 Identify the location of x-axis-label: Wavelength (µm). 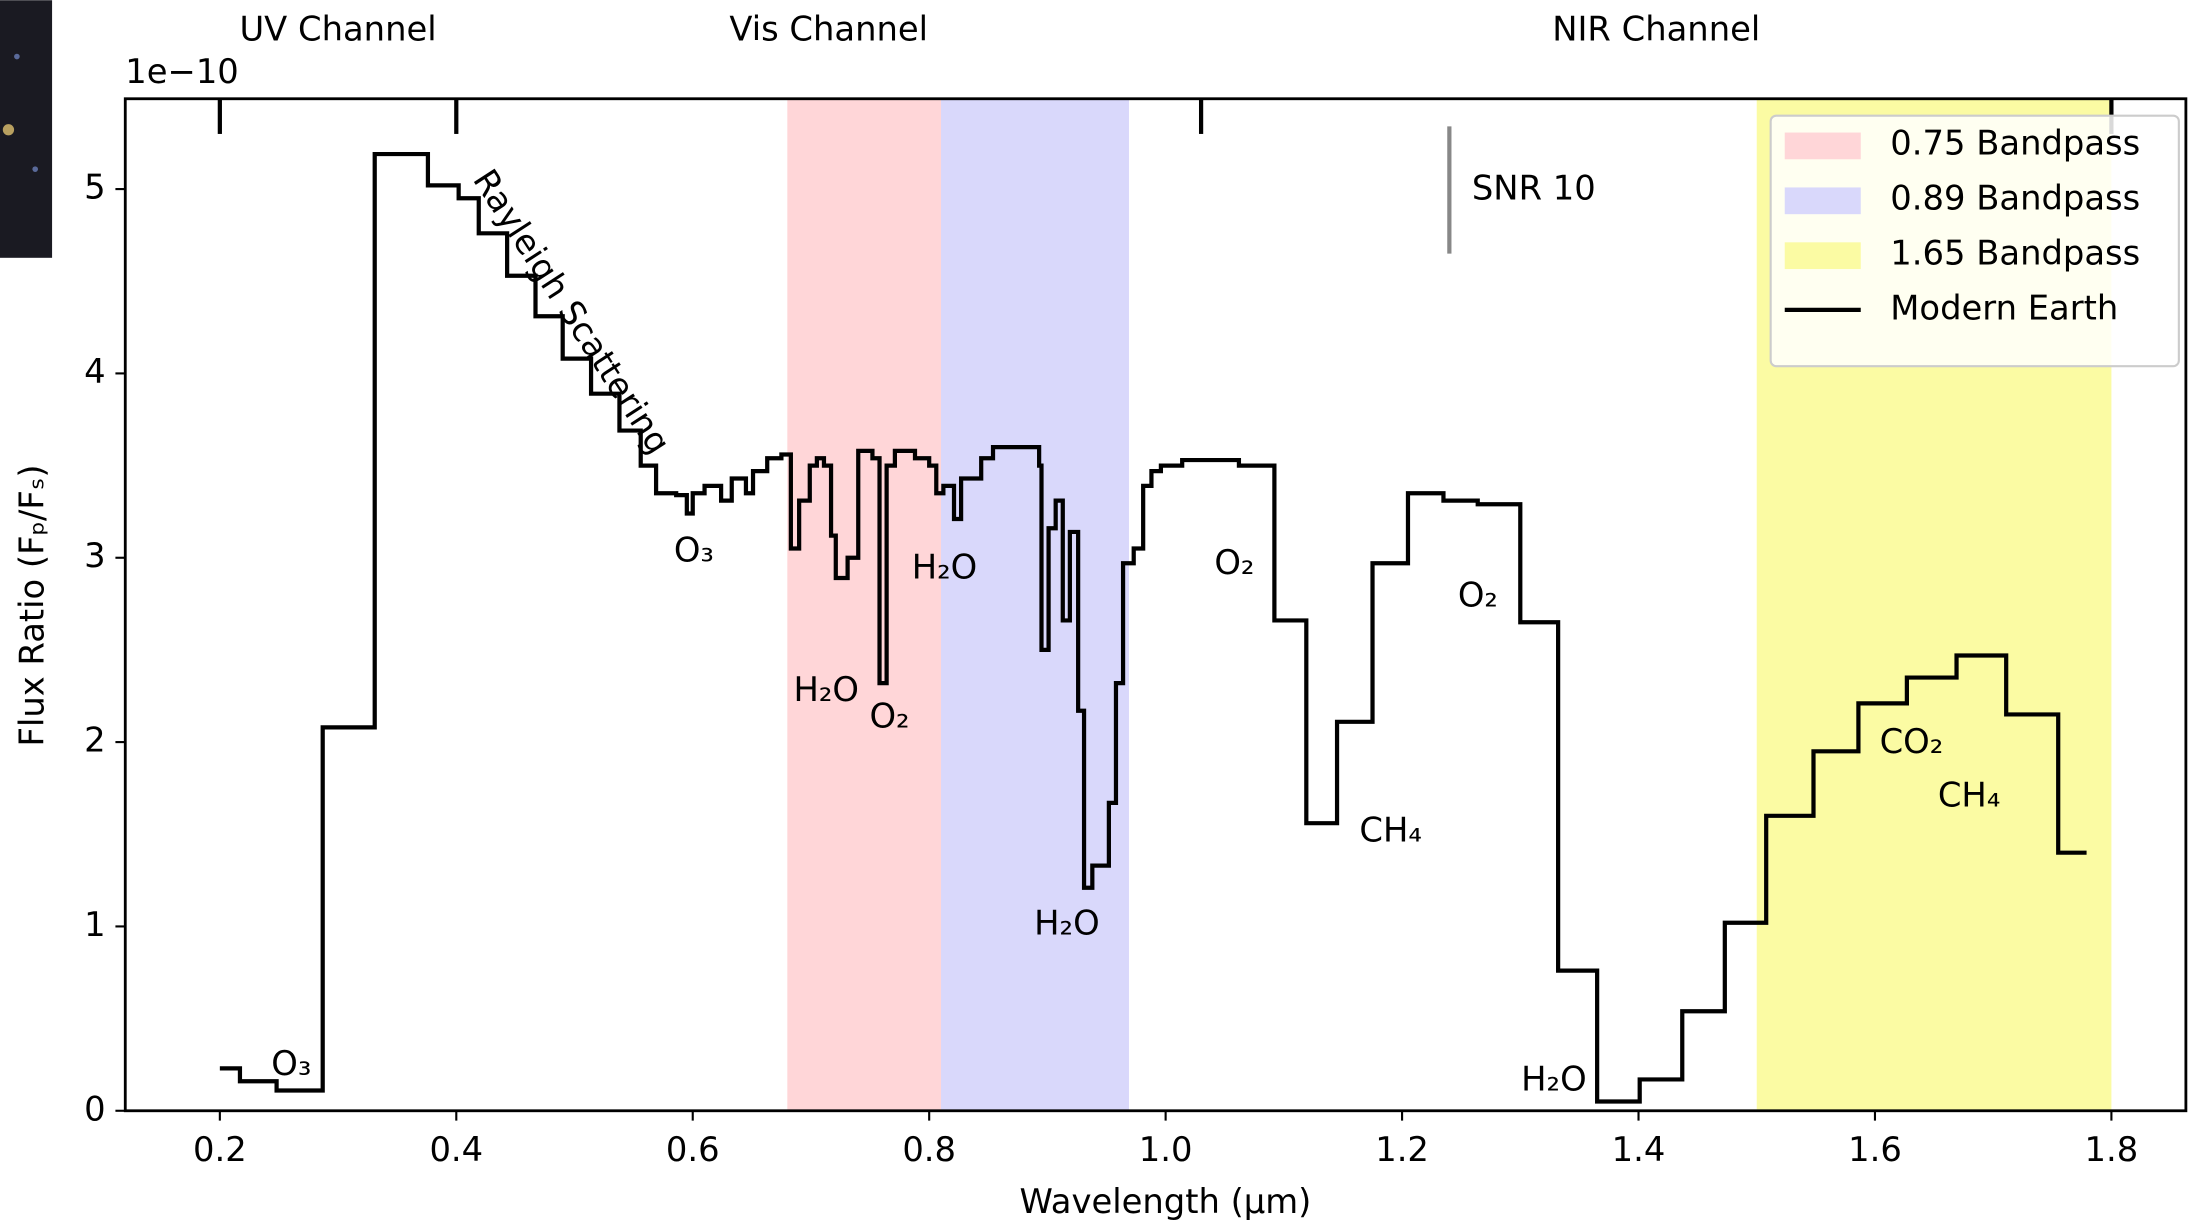
(1166, 1201).